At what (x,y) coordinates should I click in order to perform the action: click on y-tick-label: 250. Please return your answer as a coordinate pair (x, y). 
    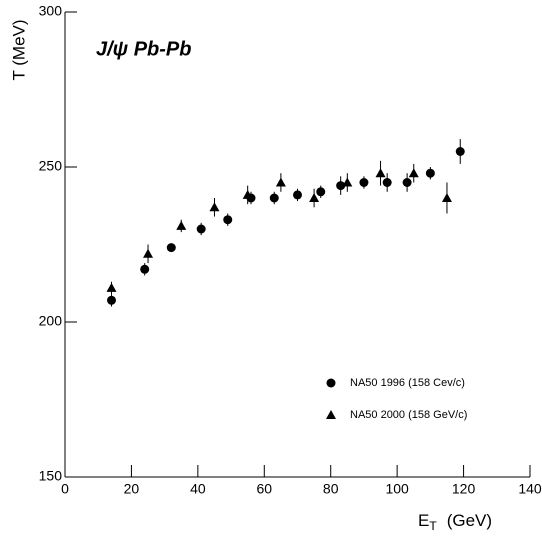
    Looking at the image, I should click on (51, 166).